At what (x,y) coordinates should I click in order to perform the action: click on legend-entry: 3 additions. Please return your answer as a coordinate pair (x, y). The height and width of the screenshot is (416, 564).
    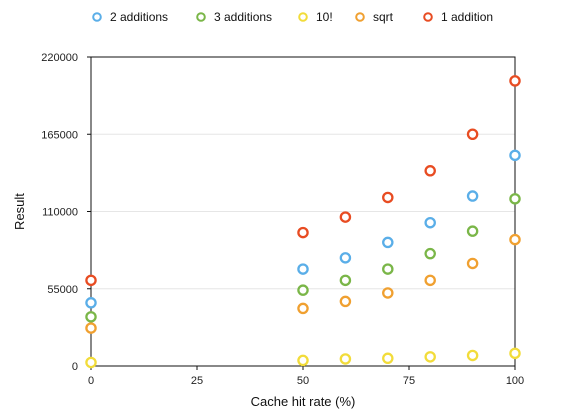
    Looking at the image, I should click on (243, 17).